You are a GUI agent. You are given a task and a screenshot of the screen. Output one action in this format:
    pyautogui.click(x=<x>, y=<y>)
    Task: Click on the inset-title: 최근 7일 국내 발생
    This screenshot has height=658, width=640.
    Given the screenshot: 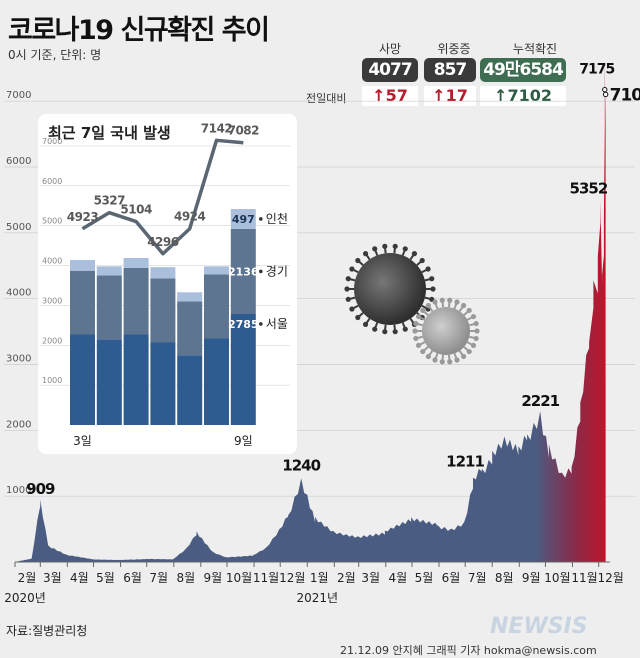 What is the action you would take?
    pyautogui.click(x=109, y=133)
    